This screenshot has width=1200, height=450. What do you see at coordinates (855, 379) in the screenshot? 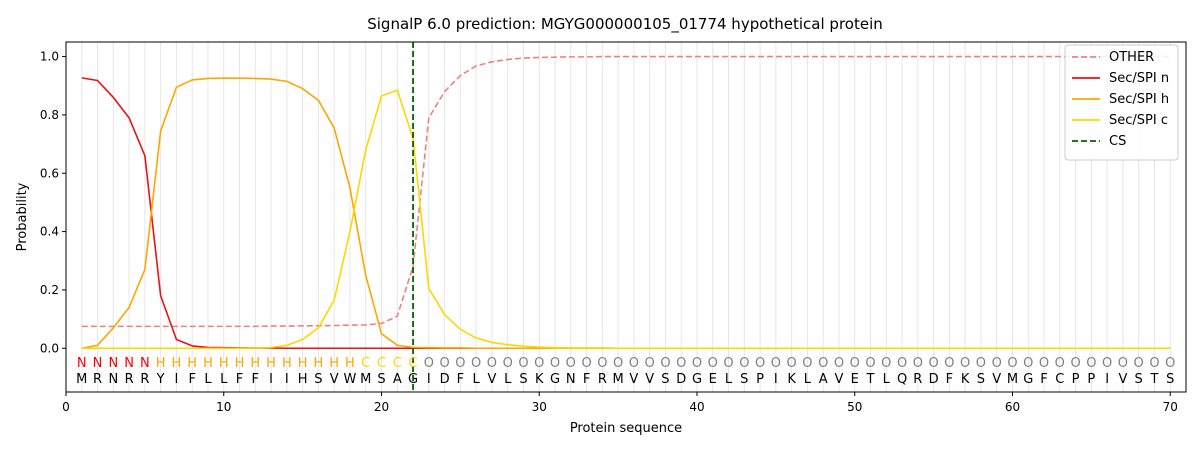
I see `residue-label: E` at bounding box center [855, 379].